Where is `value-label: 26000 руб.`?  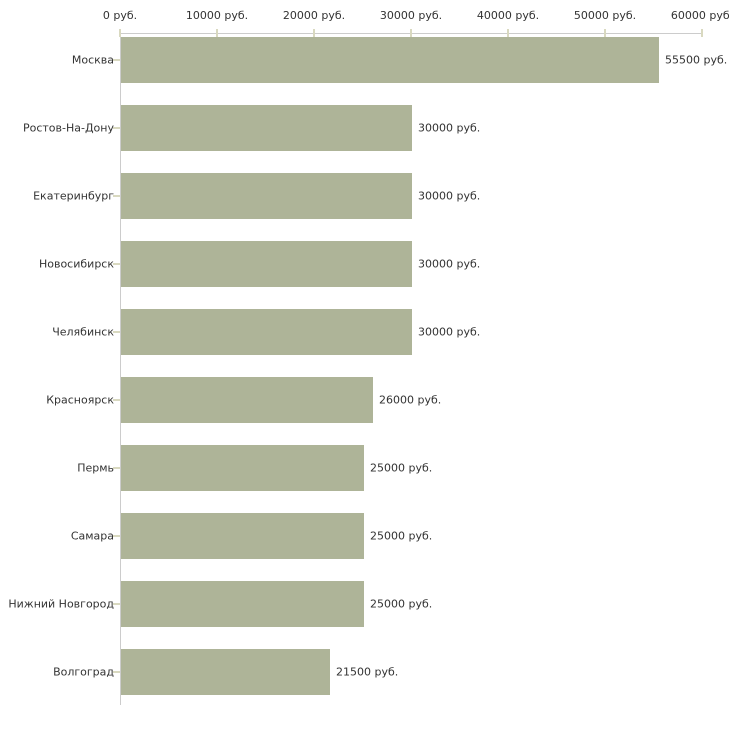 value-label: 26000 руб. is located at coordinates (410, 400).